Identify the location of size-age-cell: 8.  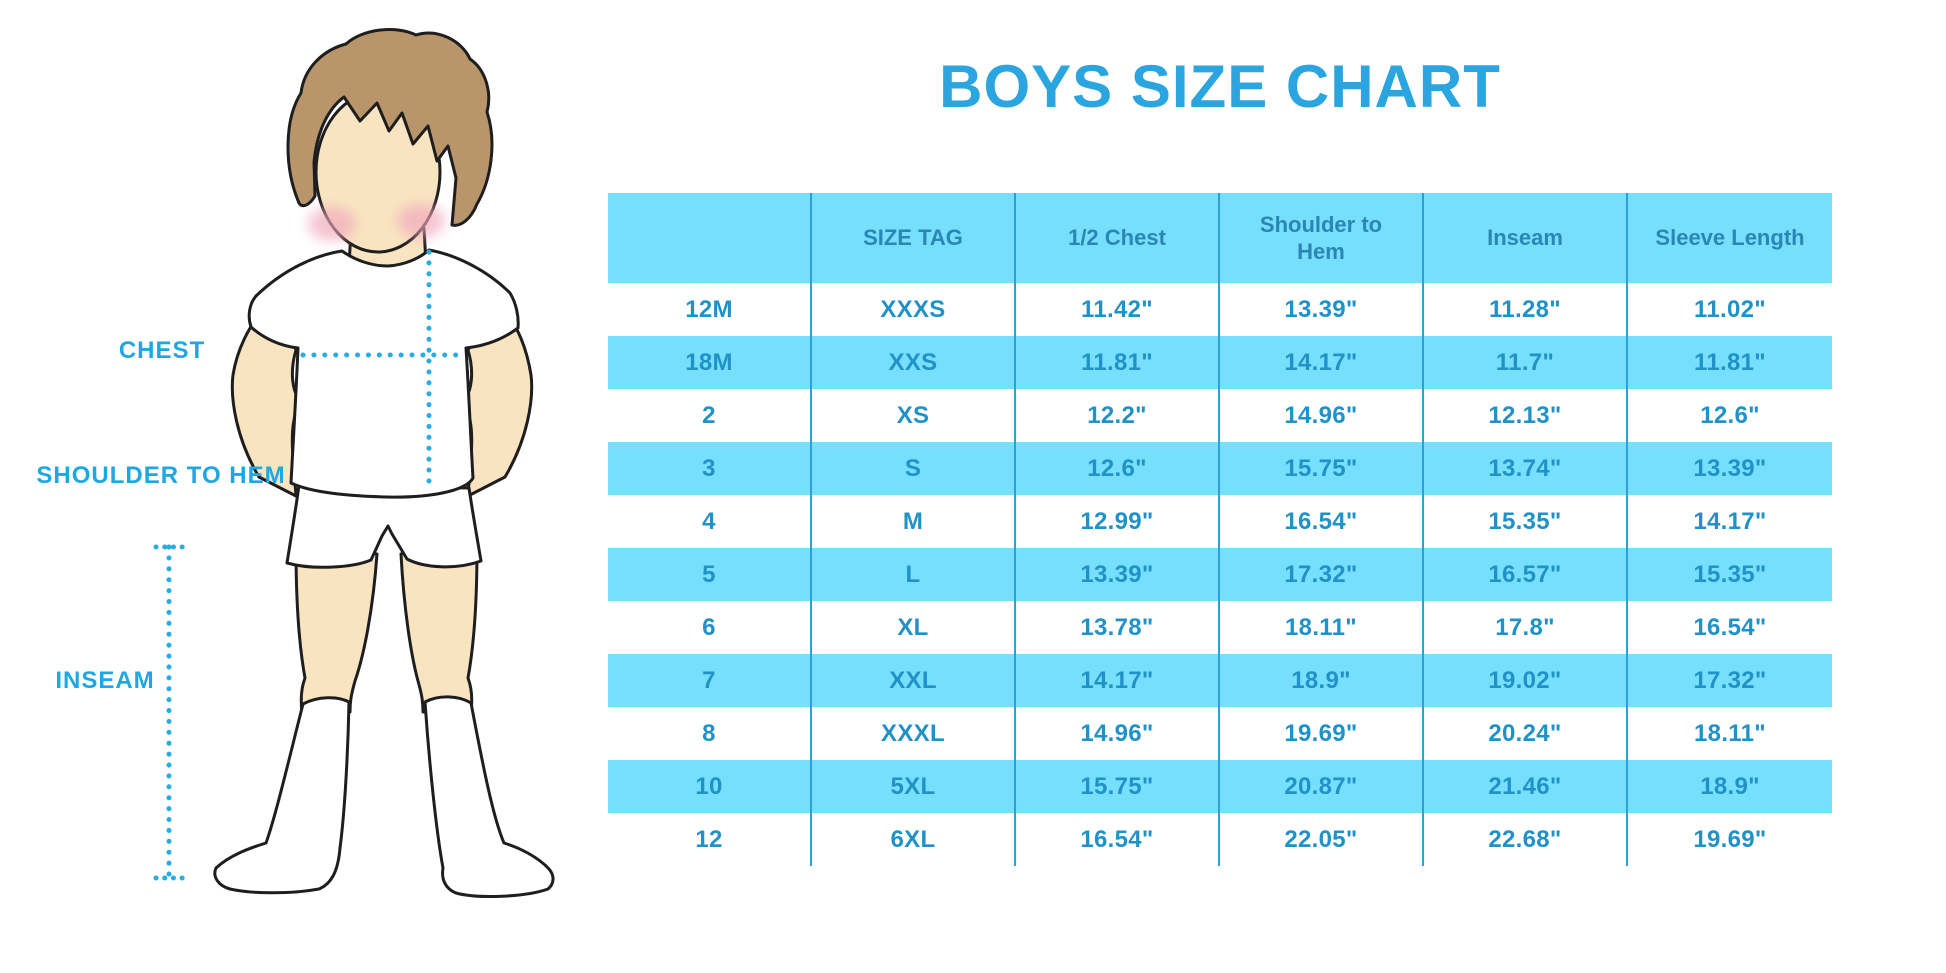
(710, 733).